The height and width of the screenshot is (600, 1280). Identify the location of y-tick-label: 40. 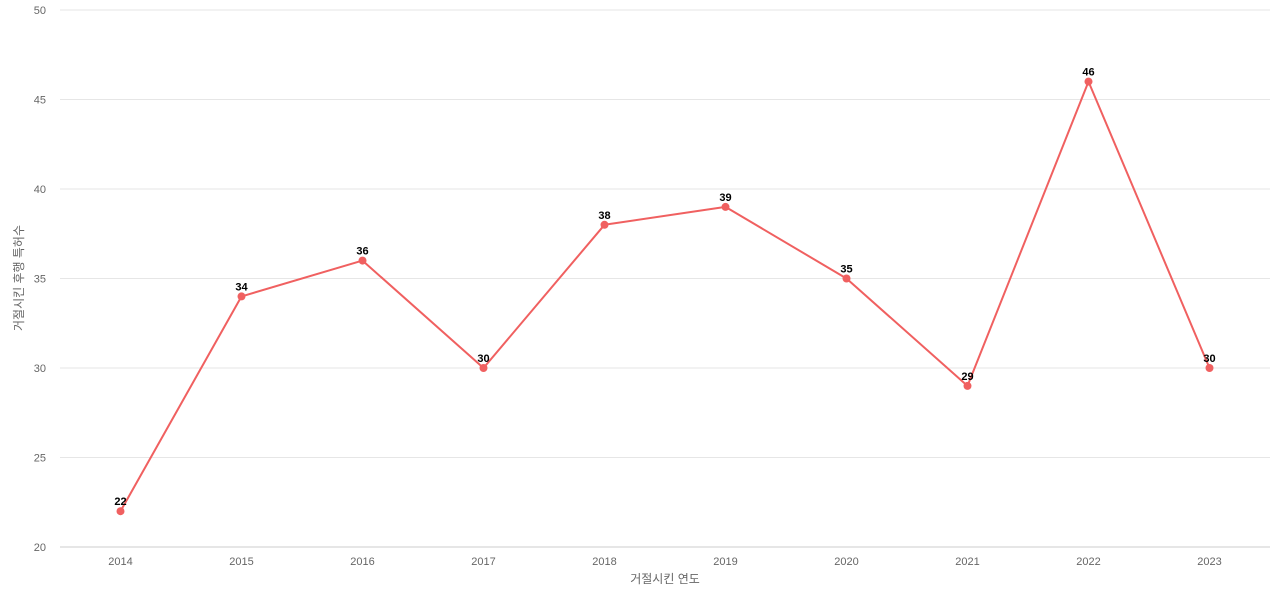
(40, 190).